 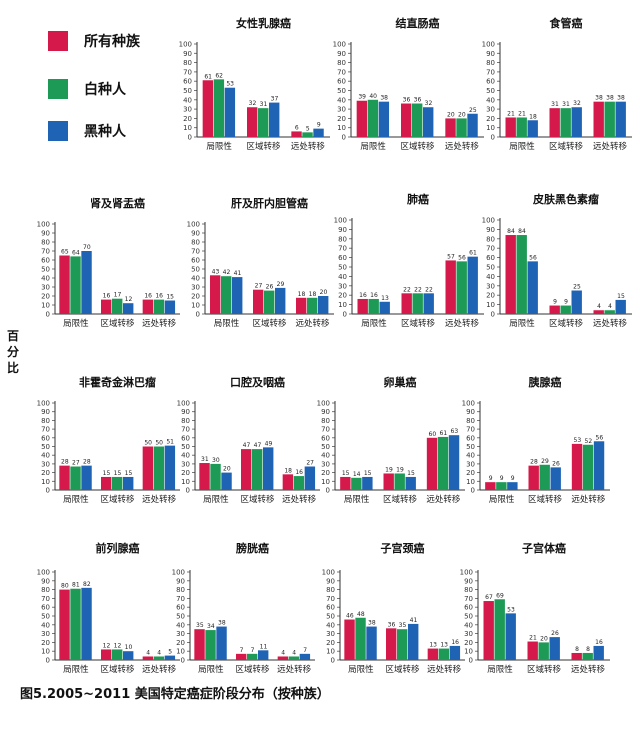 What do you see at coordinates (94, 41) in the screenshot?
I see `legend-item-all-races: 所有种族` at bounding box center [94, 41].